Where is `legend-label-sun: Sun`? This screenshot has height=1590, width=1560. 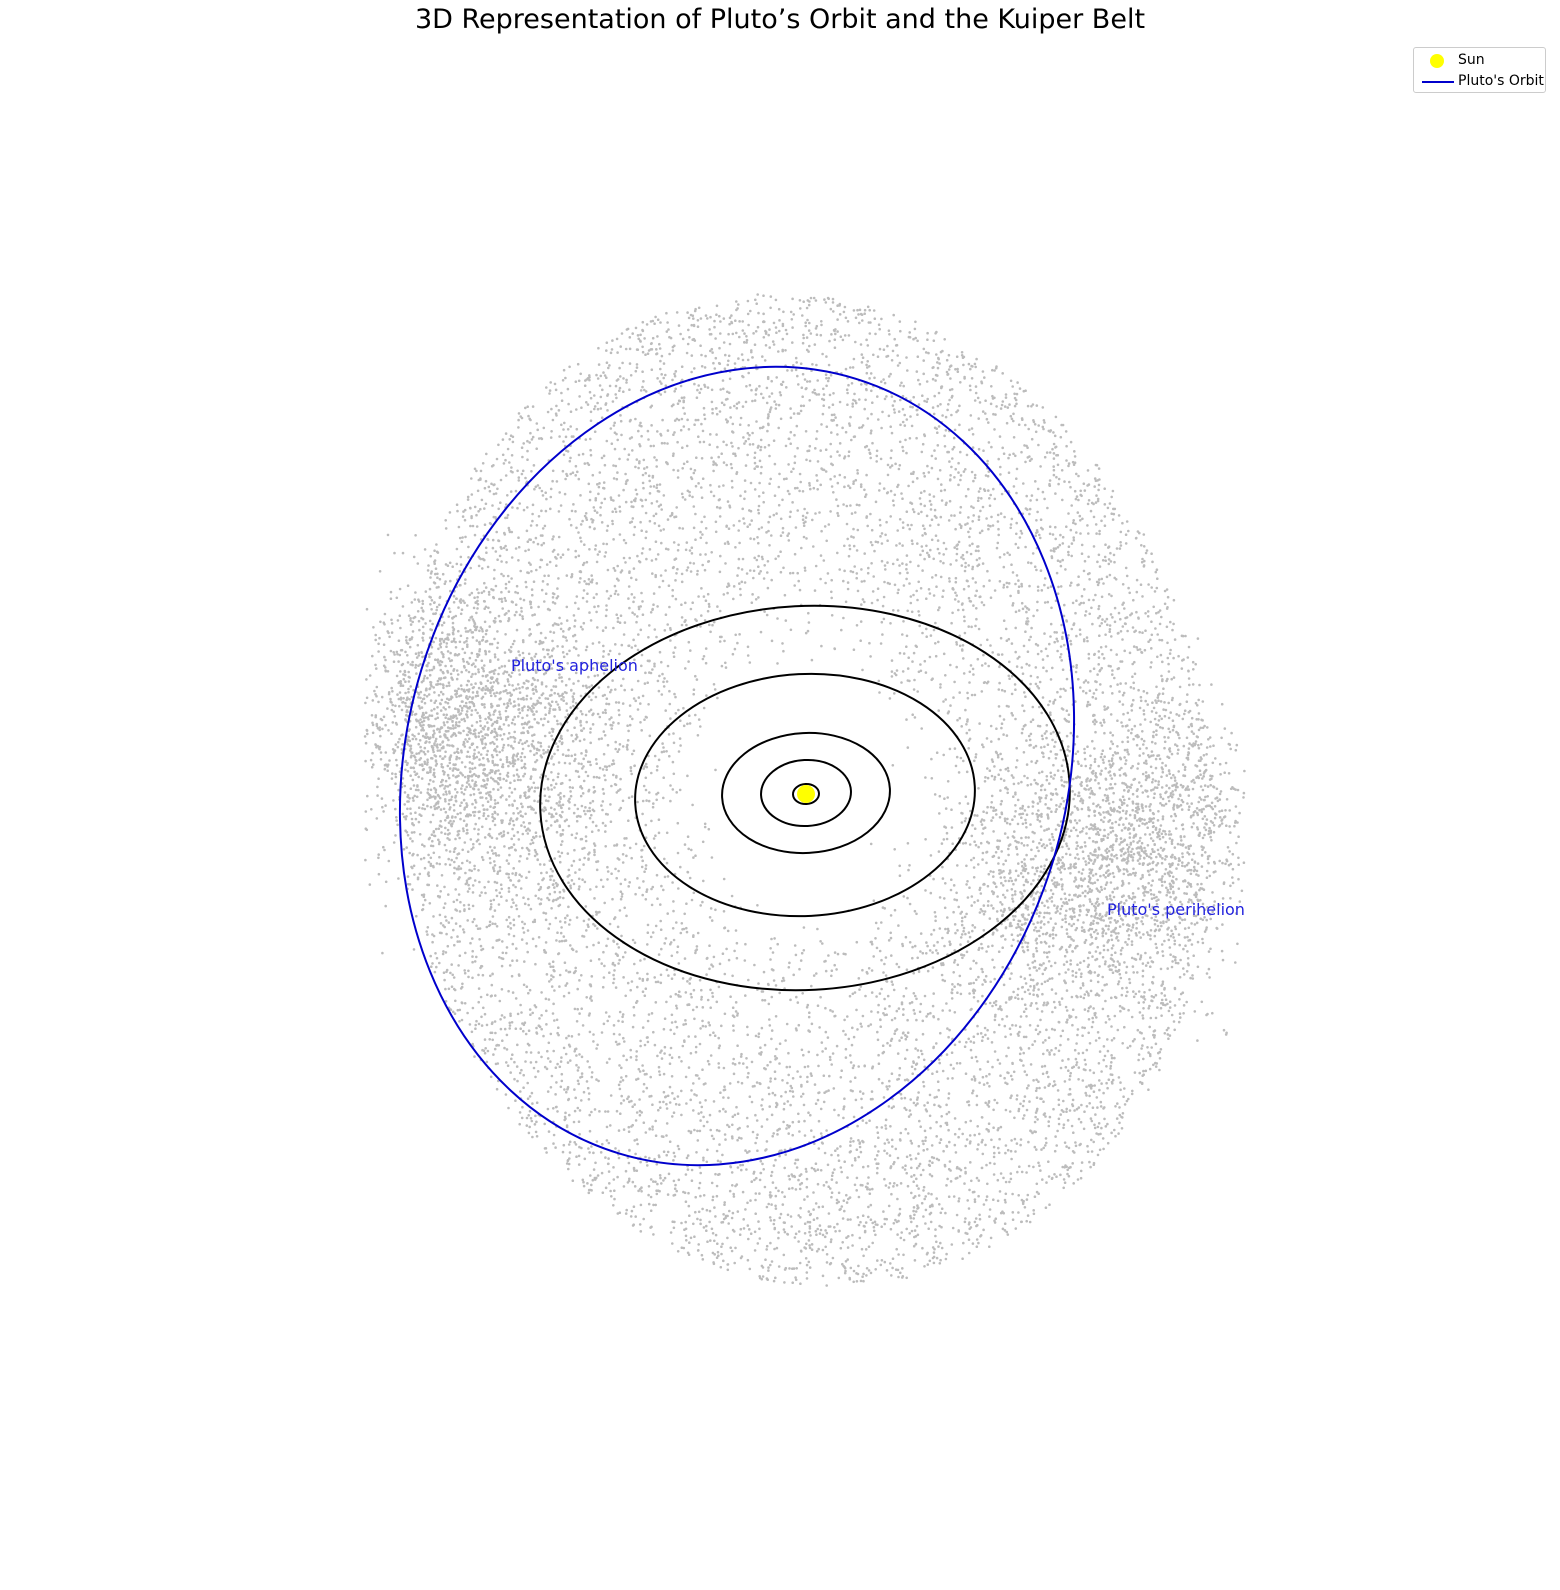
legend-label-sun: Sun is located at coordinates (1471, 60).